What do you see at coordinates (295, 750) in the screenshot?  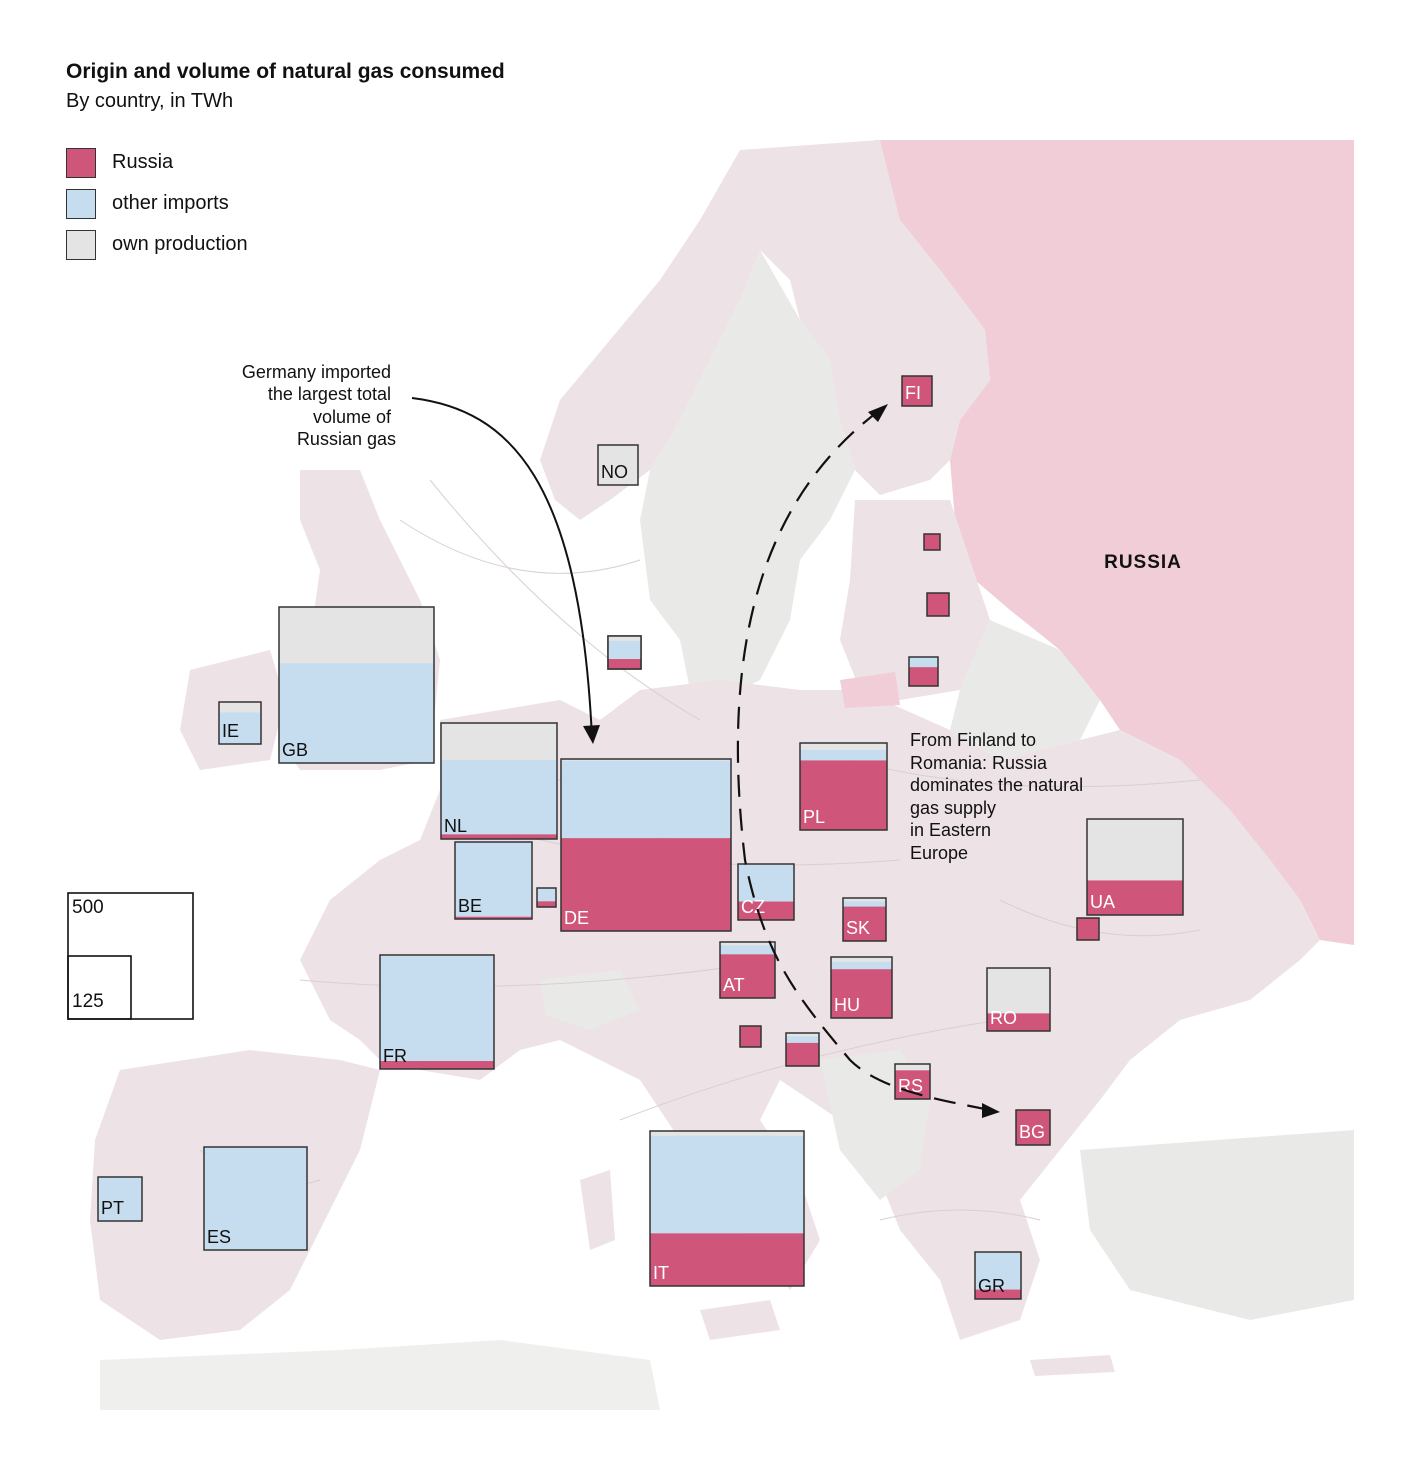 I see `country-label: GB` at bounding box center [295, 750].